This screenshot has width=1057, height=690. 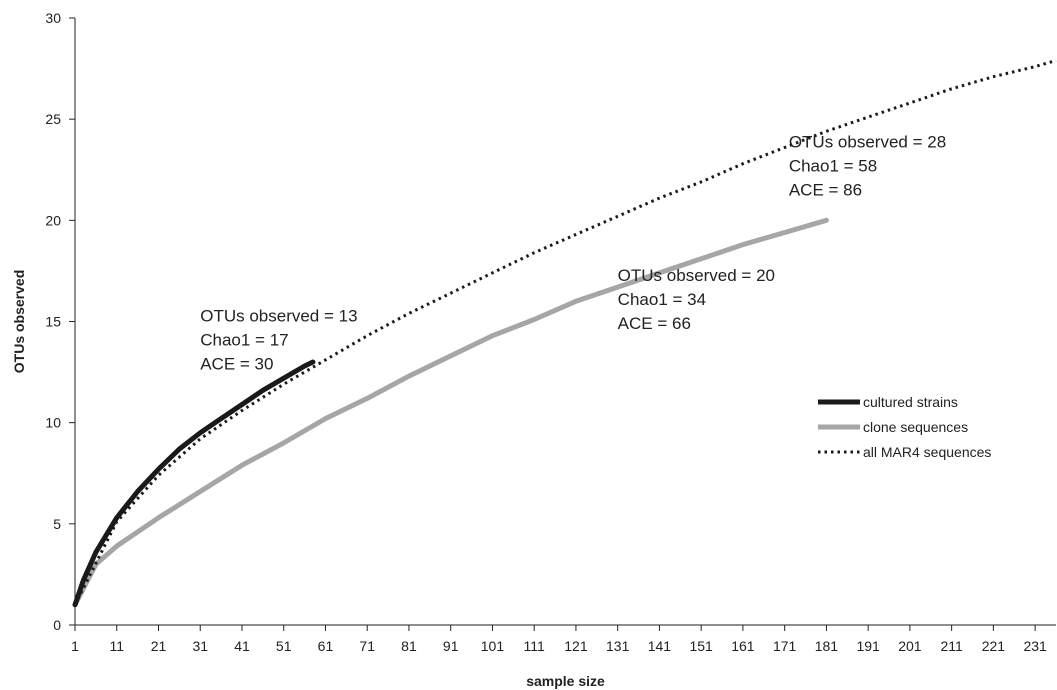 What do you see at coordinates (743, 646) in the screenshot?
I see `x-tick-label: 161` at bounding box center [743, 646].